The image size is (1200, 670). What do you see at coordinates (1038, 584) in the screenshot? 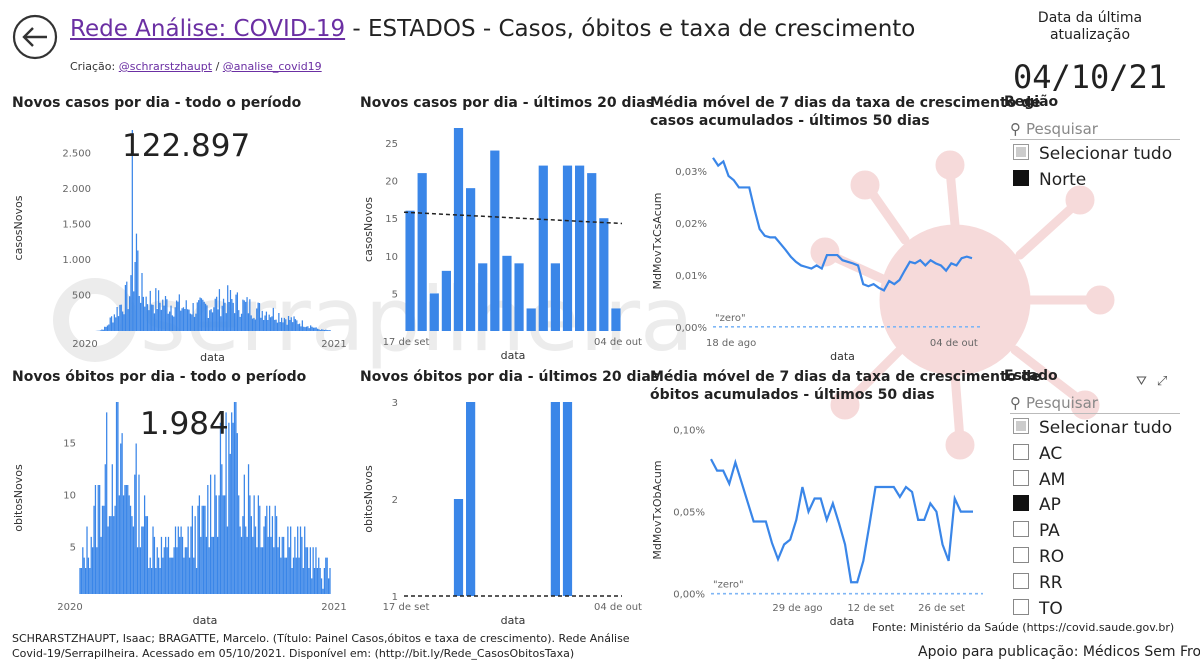
I see `state-option-rr: RR` at bounding box center [1038, 584].